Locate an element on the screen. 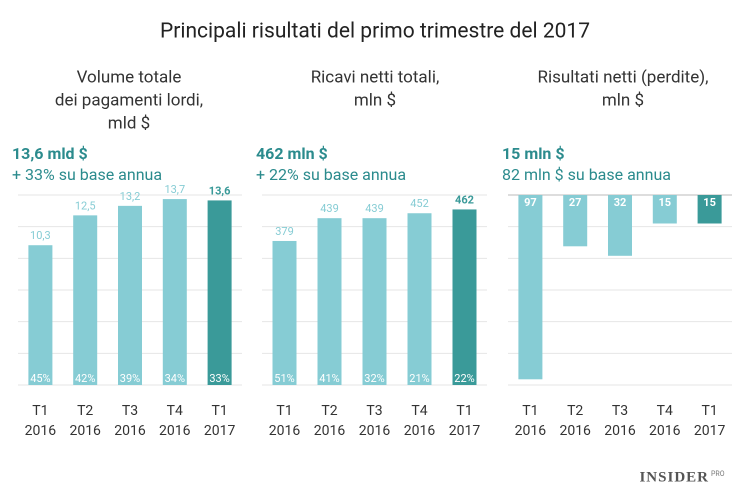 This screenshot has width=750, height=492. value-label: 12,5 is located at coordinates (85, 205).